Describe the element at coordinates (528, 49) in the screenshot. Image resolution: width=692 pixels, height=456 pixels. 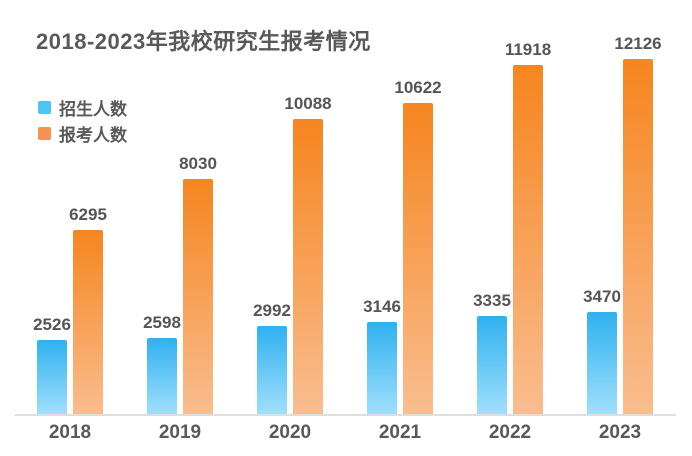
I see `bar-value-label-applicants-2022: 11918` at that location.